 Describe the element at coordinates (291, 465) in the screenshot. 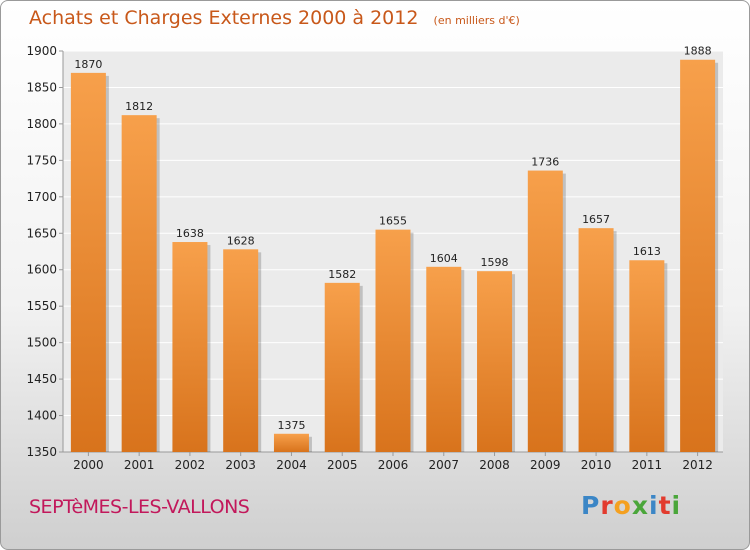

I see `x-tick-label: 2004` at that location.